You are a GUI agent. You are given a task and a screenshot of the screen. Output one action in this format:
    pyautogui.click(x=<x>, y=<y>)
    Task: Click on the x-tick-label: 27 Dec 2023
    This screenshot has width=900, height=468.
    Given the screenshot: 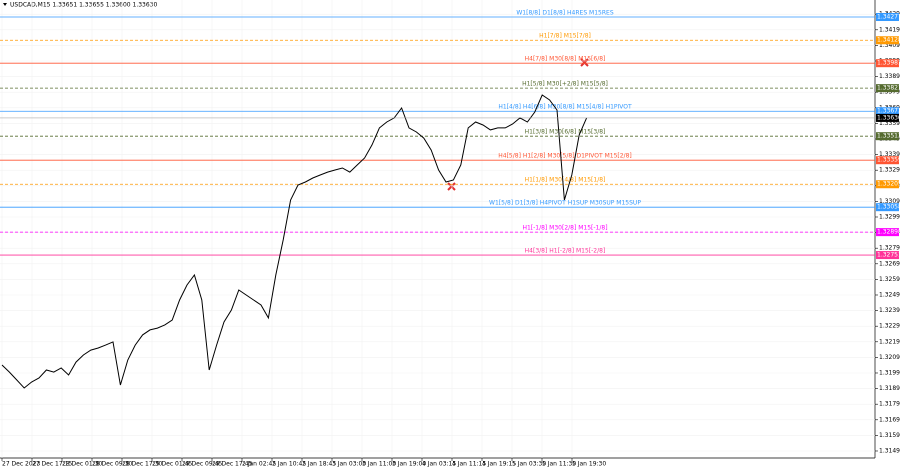 What is the action you would take?
    pyautogui.click(x=21, y=464)
    